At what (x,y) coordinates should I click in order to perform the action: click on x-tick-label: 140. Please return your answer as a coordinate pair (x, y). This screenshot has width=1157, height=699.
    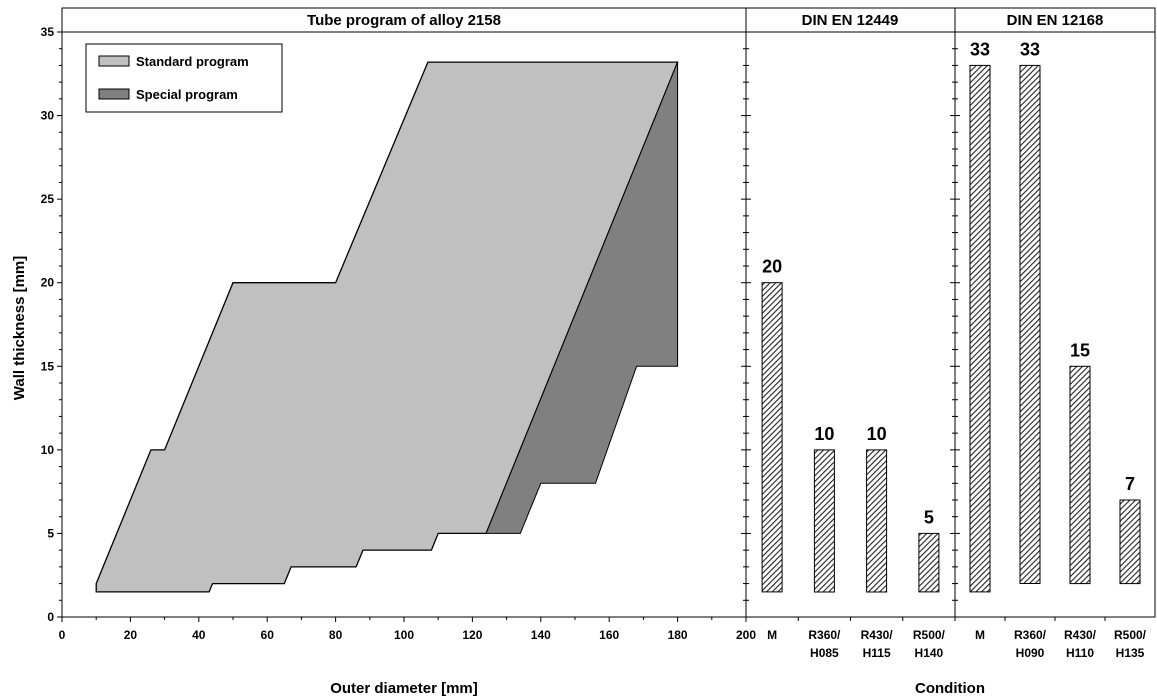
    Looking at the image, I should click on (541, 635).